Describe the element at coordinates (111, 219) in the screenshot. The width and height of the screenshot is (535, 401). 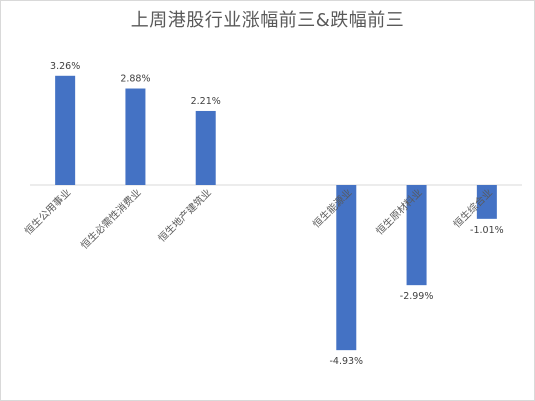
I see `category-label: 恒生必需性消费业` at that location.